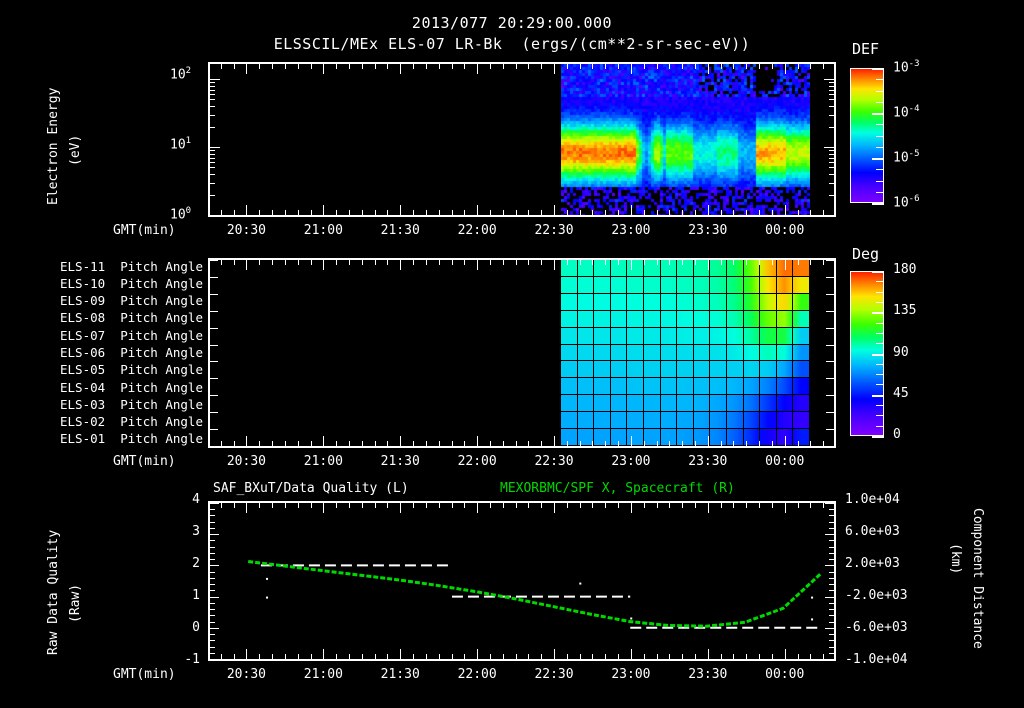 The image size is (1024, 708). What do you see at coordinates (905, 311) in the screenshot?
I see `deg-colorbar-tick-label: 135` at bounding box center [905, 311].